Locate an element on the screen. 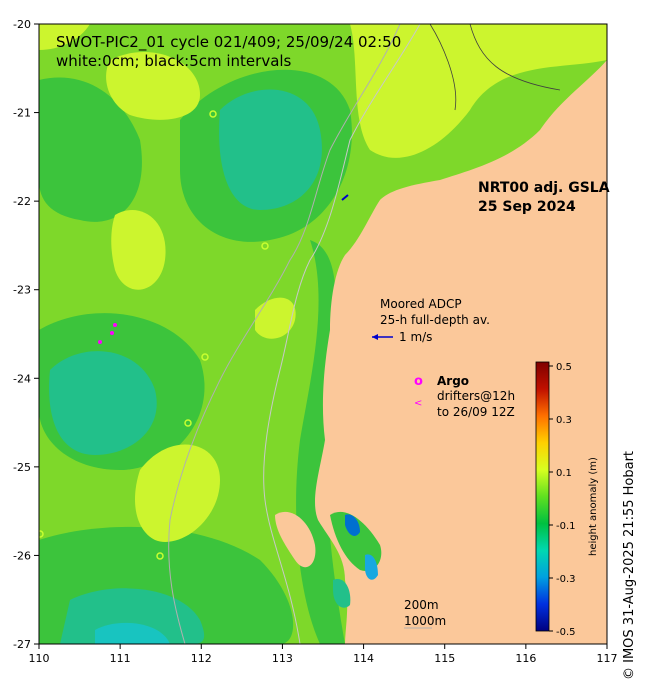 The height and width of the screenshot is (684, 648). adcp-scale-arrow is located at coordinates (382, 337).